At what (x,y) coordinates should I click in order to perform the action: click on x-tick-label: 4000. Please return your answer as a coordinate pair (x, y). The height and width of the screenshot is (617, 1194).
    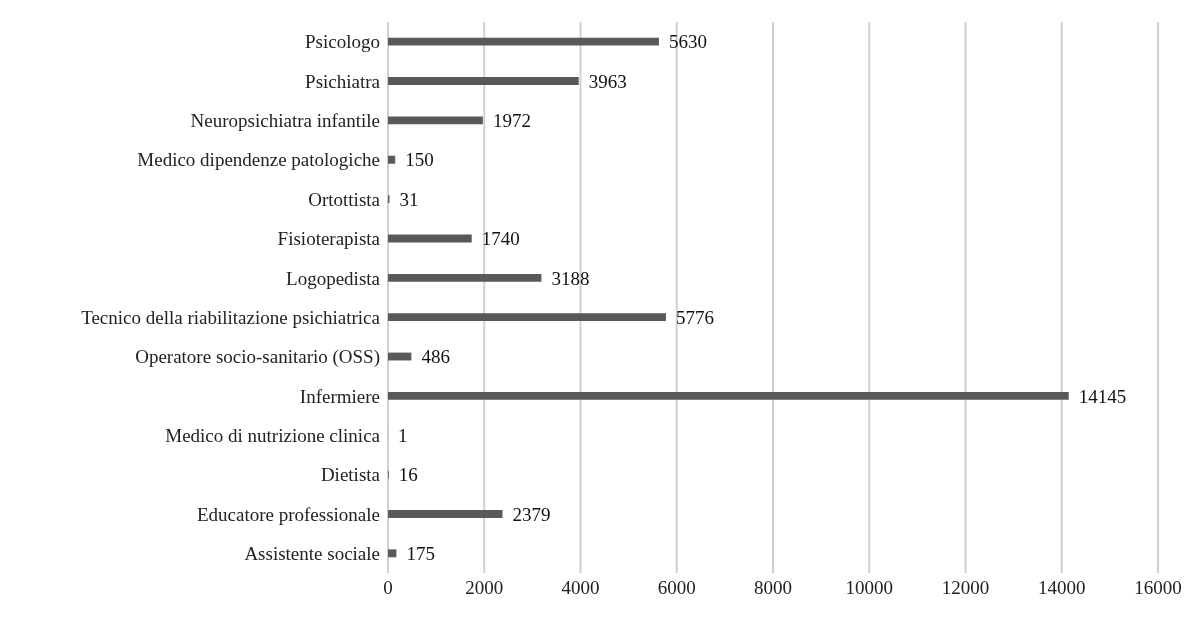
    Looking at the image, I should click on (580, 588).